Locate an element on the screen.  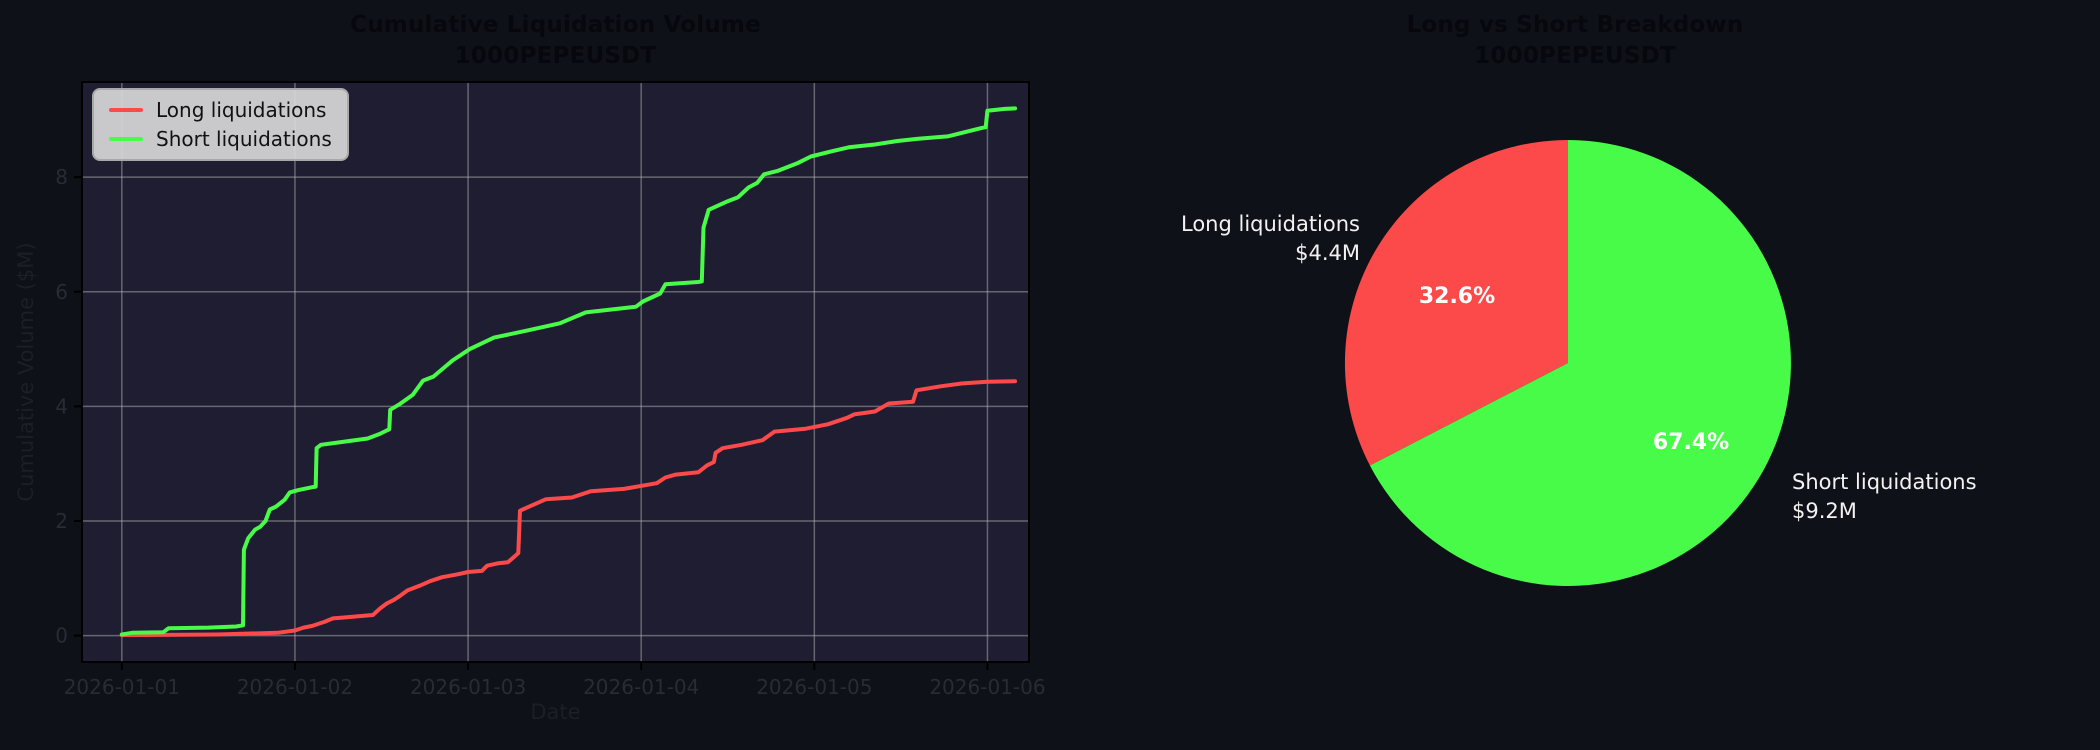
pie-chart-title: Long vs Short Breakdown is located at coordinates (1575, 25).